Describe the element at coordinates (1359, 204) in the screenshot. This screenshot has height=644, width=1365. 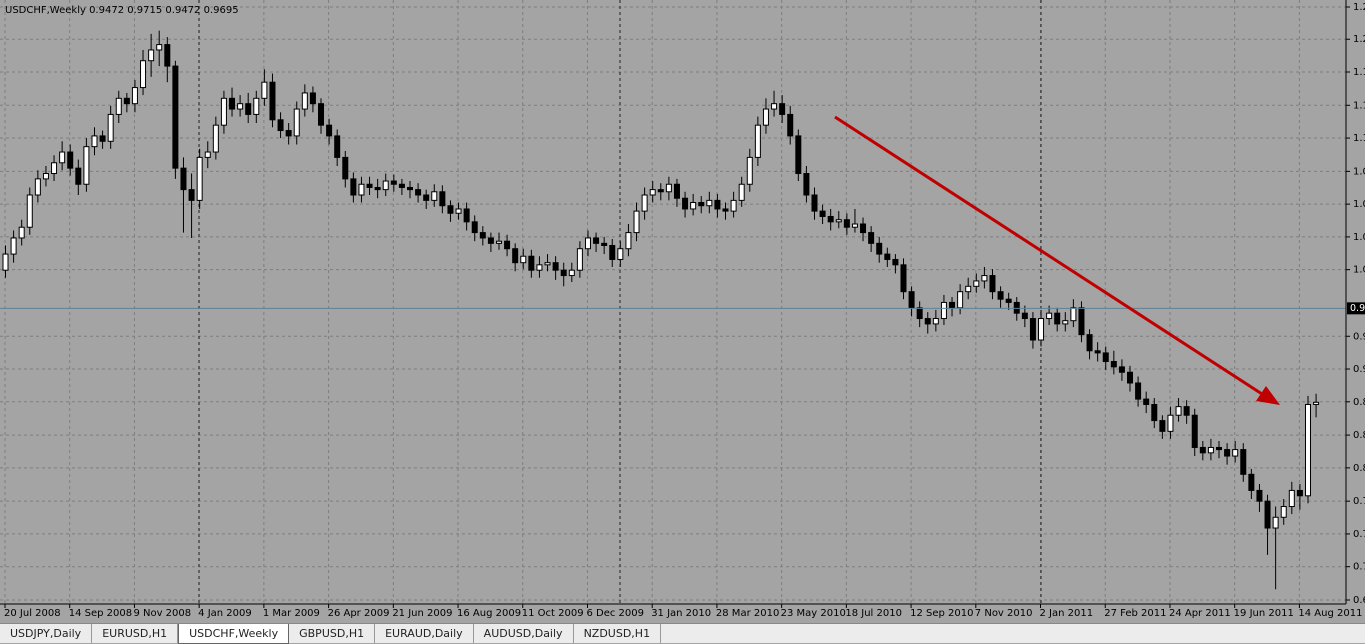
I see `y-tick-label: 1.0665` at that location.